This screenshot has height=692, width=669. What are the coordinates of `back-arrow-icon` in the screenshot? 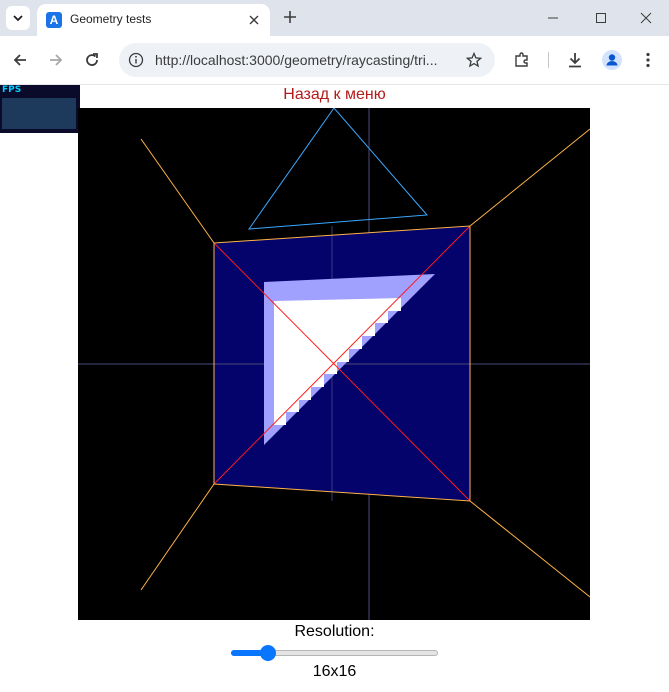 It's located at (20, 60).